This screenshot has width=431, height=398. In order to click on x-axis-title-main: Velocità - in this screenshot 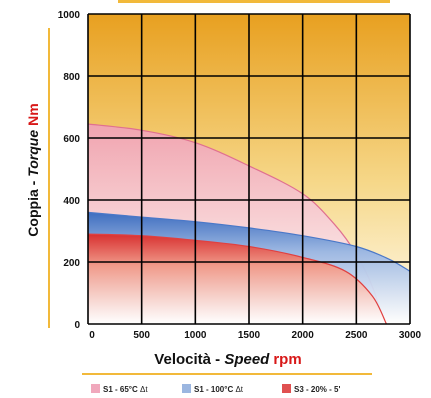, I will do `click(189, 359)`.